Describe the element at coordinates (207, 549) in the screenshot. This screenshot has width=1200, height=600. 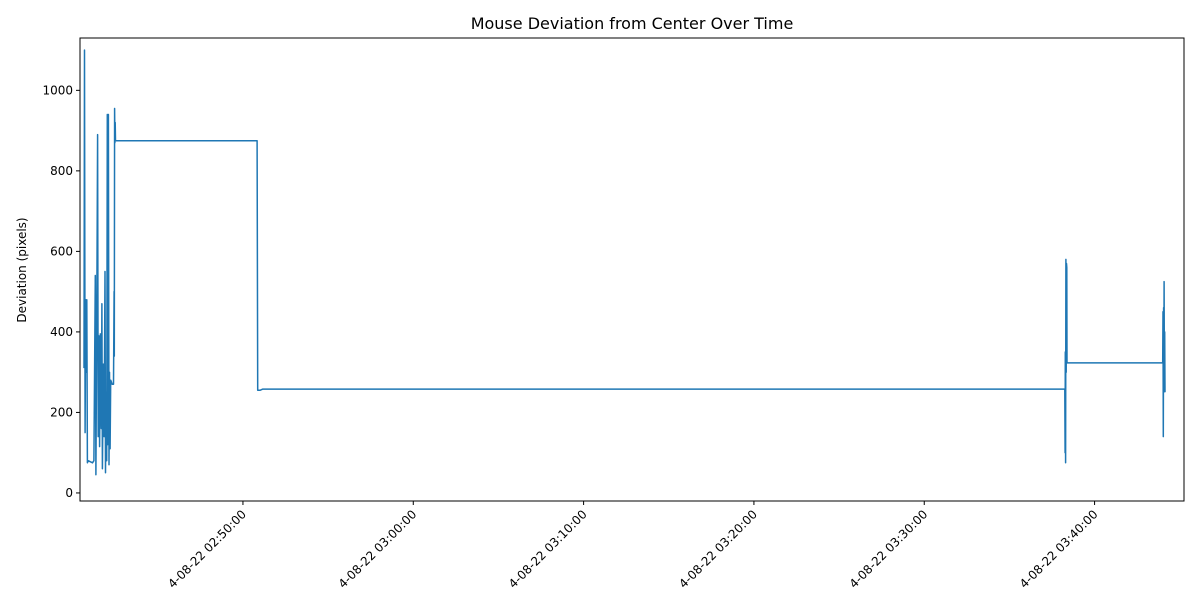
I see `x-tick-label: 4-08-22 02:50:00` at that location.